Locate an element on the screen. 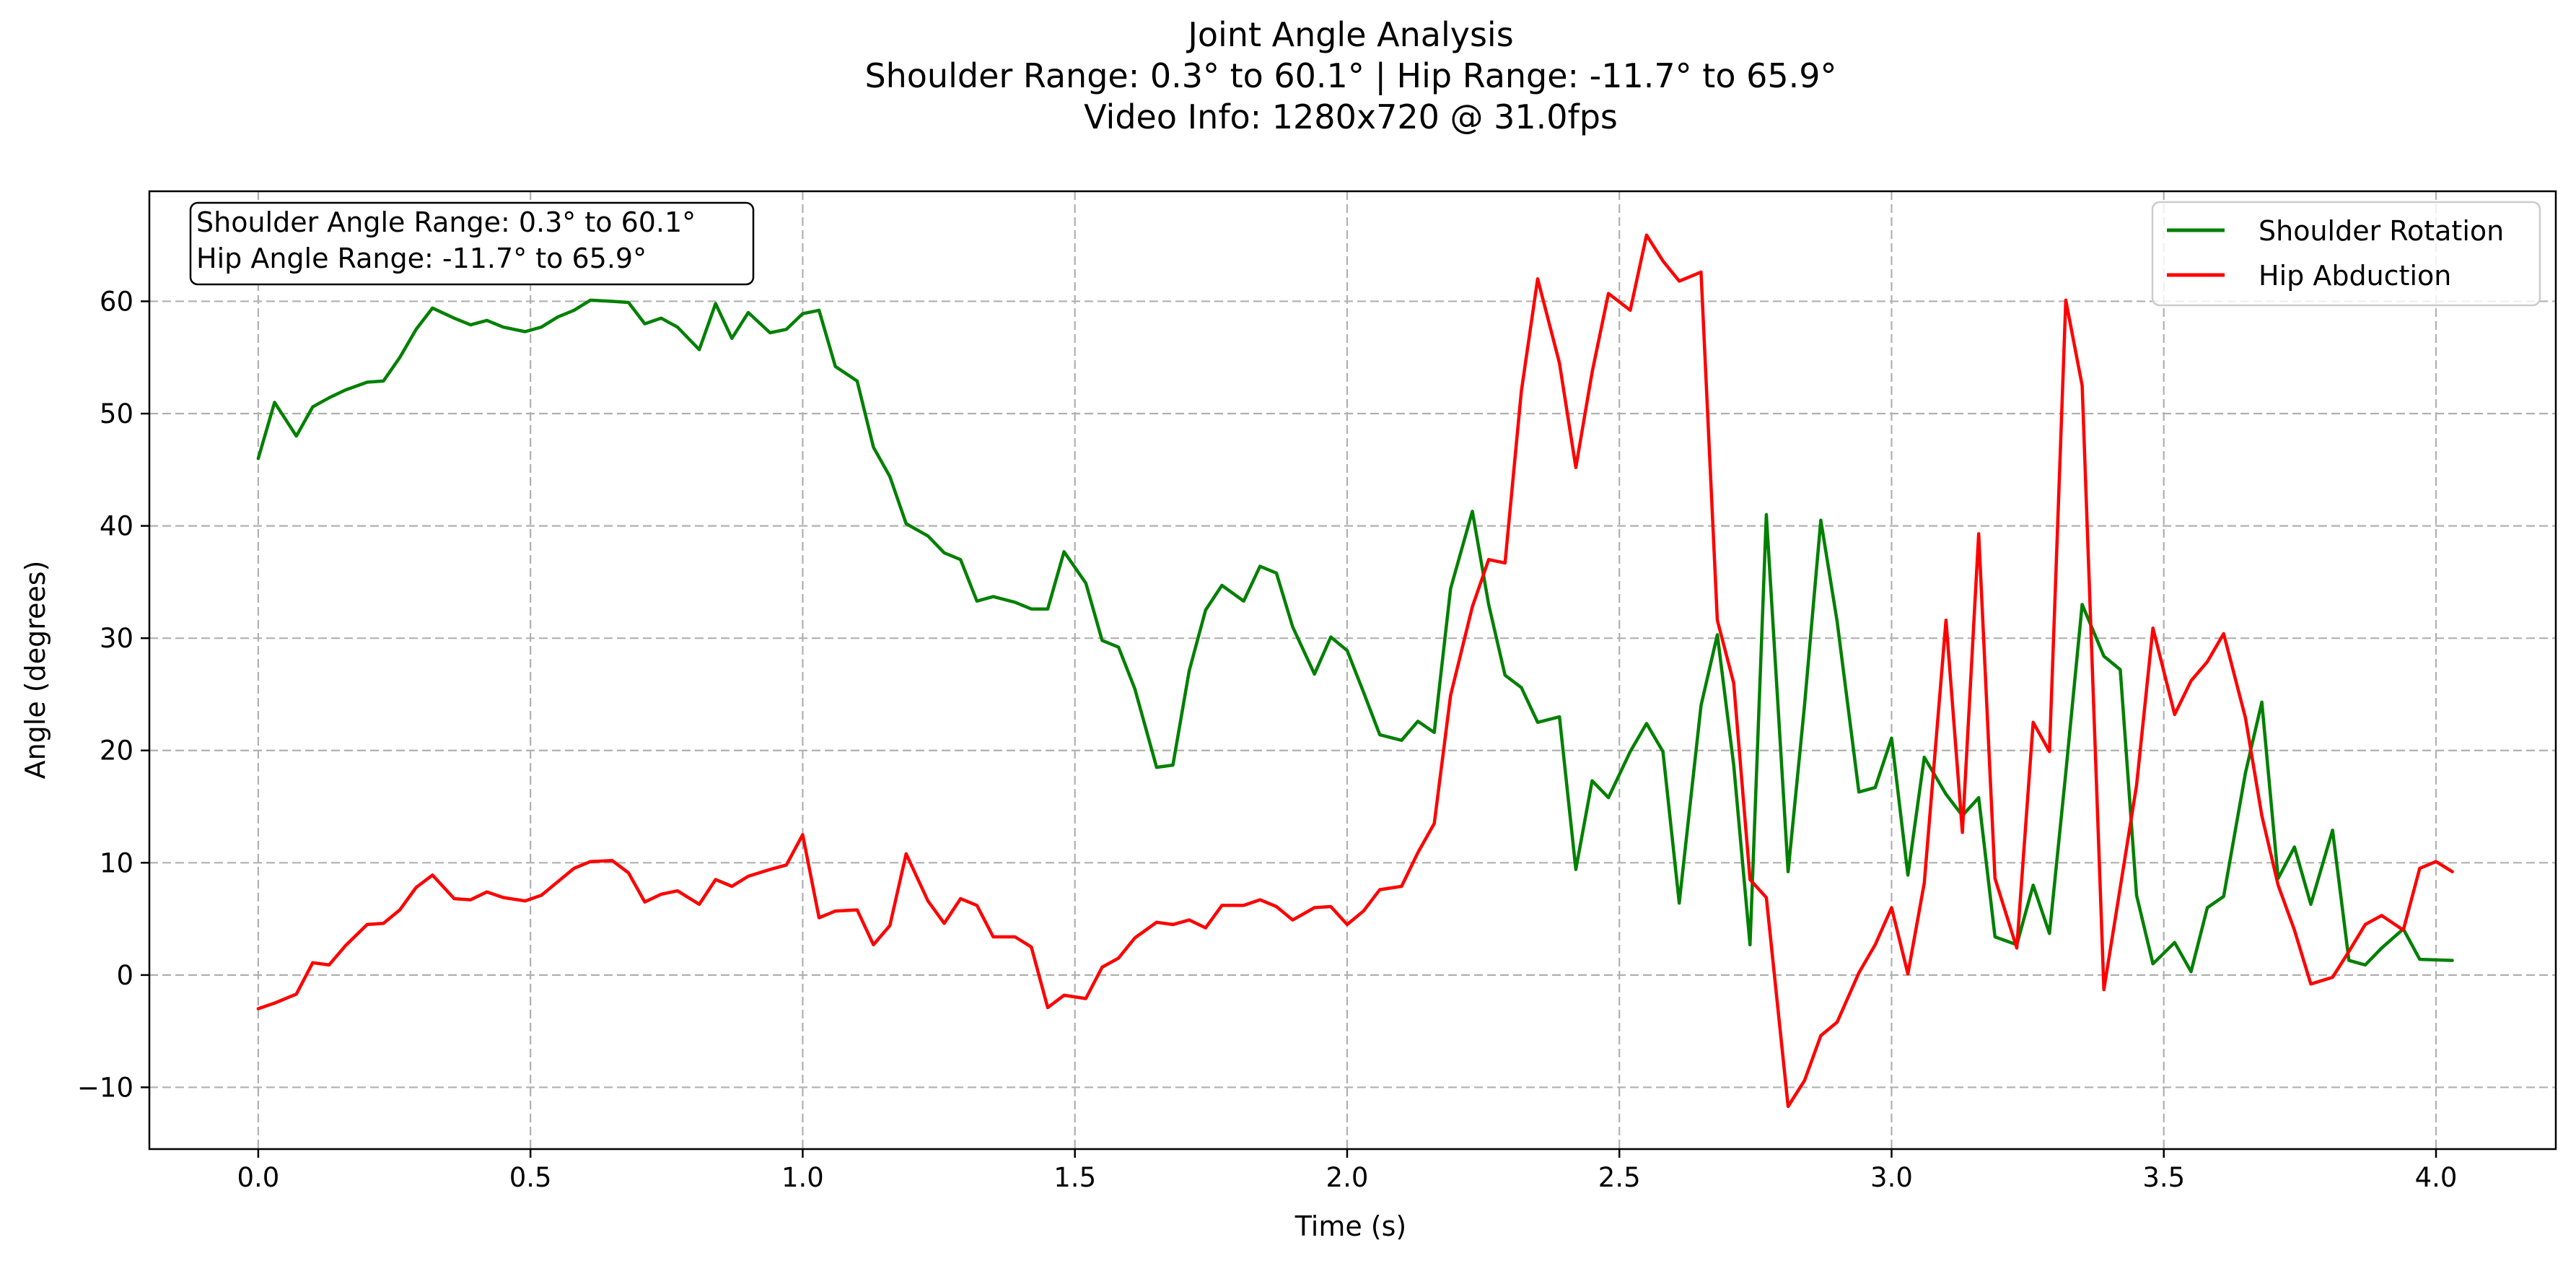 This screenshot has width=2576, height=1266. y-tick-label: −10 is located at coordinates (105, 1087).